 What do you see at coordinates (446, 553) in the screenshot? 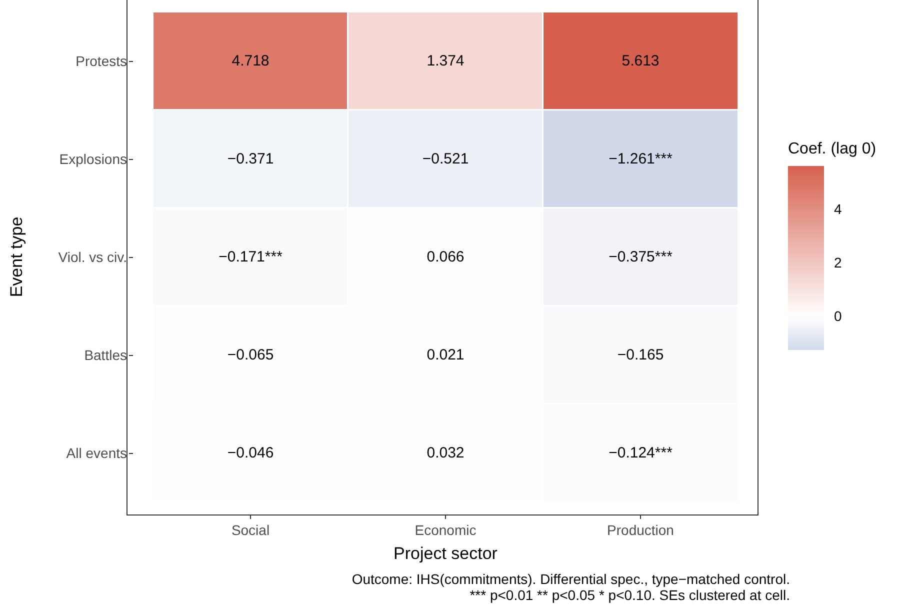
I see `x-axis-title: Project sector` at bounding box center [446, 553].